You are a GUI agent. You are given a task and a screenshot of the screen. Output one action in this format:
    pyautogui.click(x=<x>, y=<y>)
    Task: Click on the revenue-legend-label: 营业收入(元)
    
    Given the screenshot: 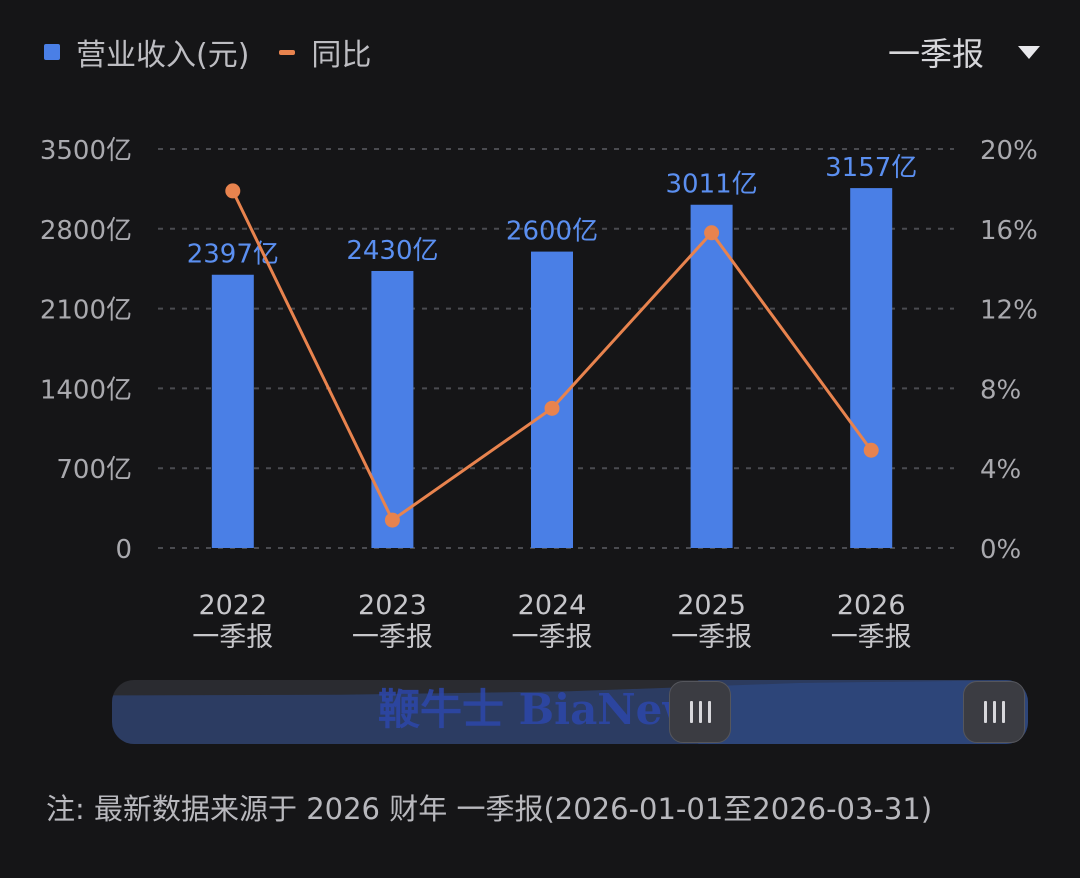 What is the action you would take?
    pyautogui.click(x=163, y=55)
    